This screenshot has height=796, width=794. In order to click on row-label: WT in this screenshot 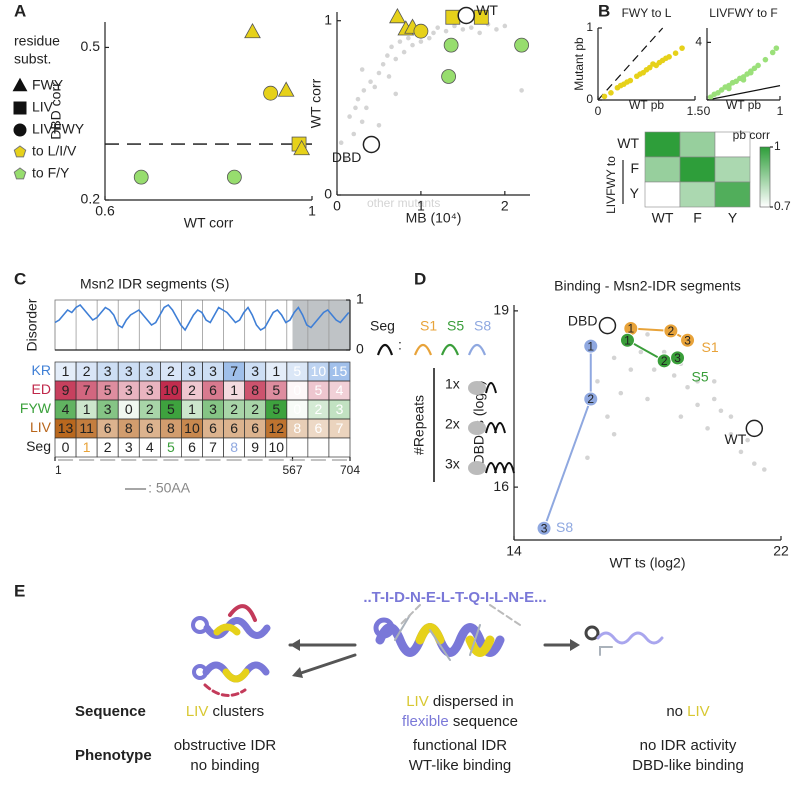, I will do `click(628, 143)`.